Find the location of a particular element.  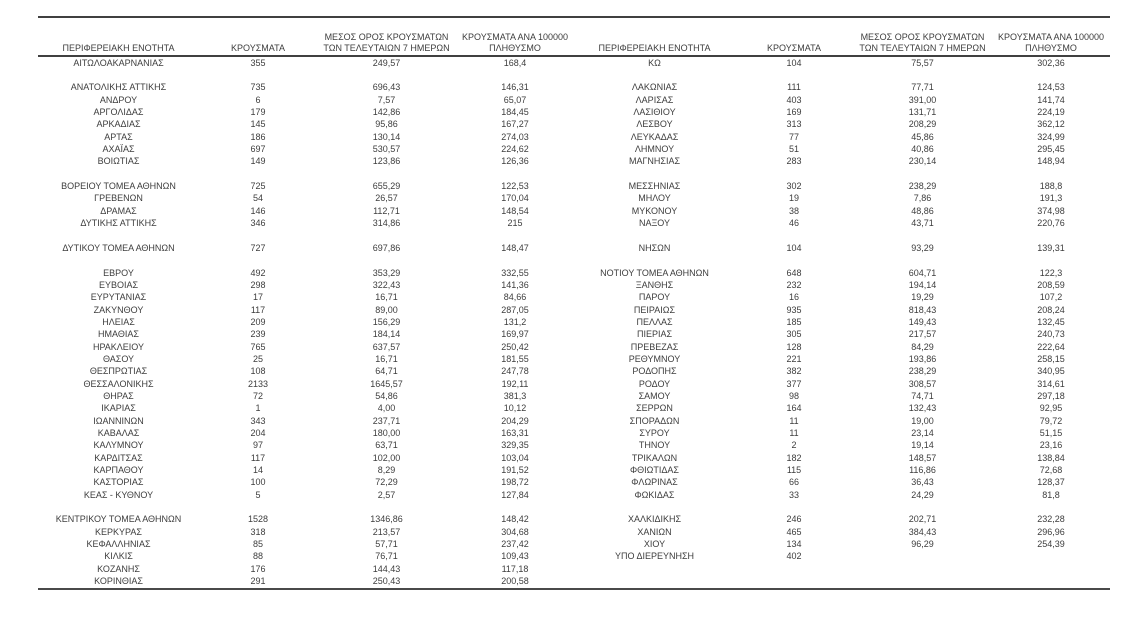

region-cell-left: ΚΑΡΔΙΤΣΑΣ is located at coordinates (118, 457).